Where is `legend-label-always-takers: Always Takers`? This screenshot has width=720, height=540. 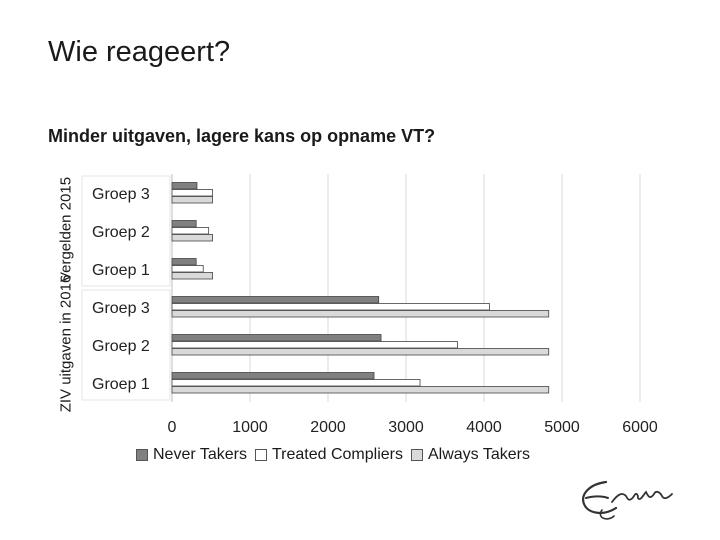
legend-label-always-takers: Always Takers is located at coordinates (478, 454).